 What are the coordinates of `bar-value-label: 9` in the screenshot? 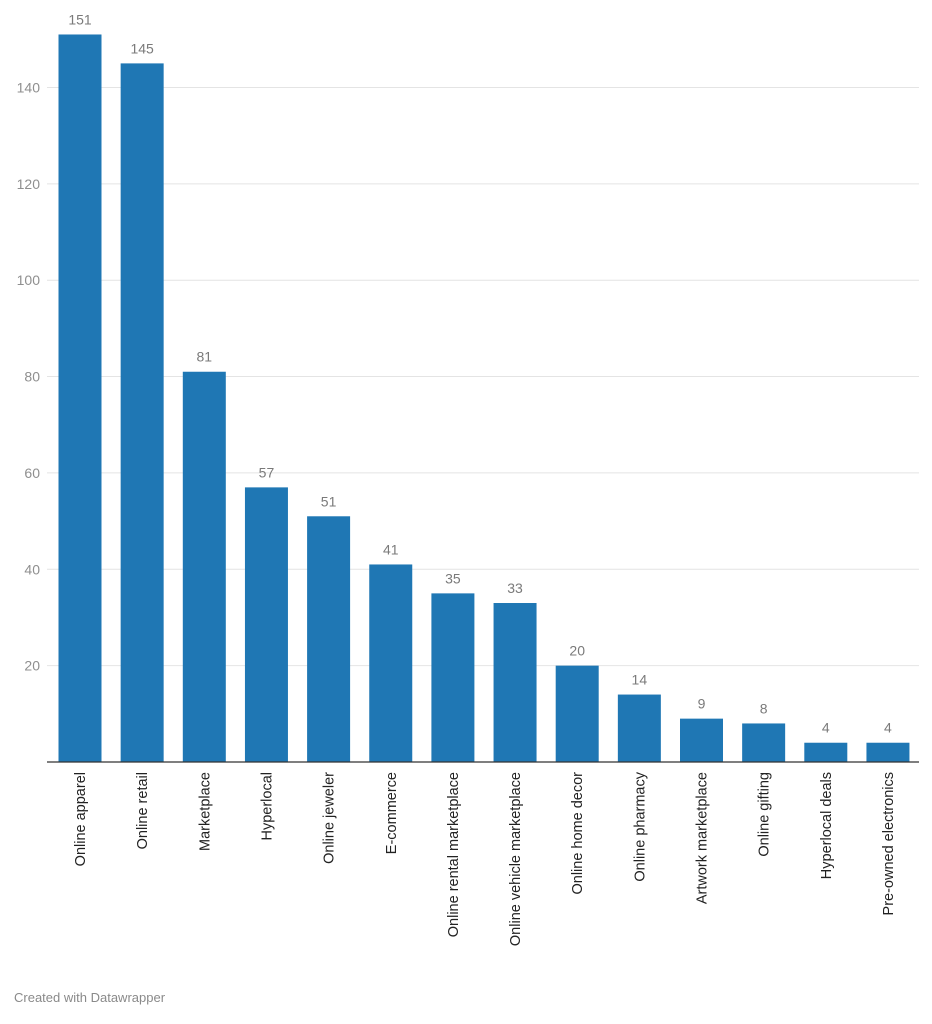 It's located at (702, 704).